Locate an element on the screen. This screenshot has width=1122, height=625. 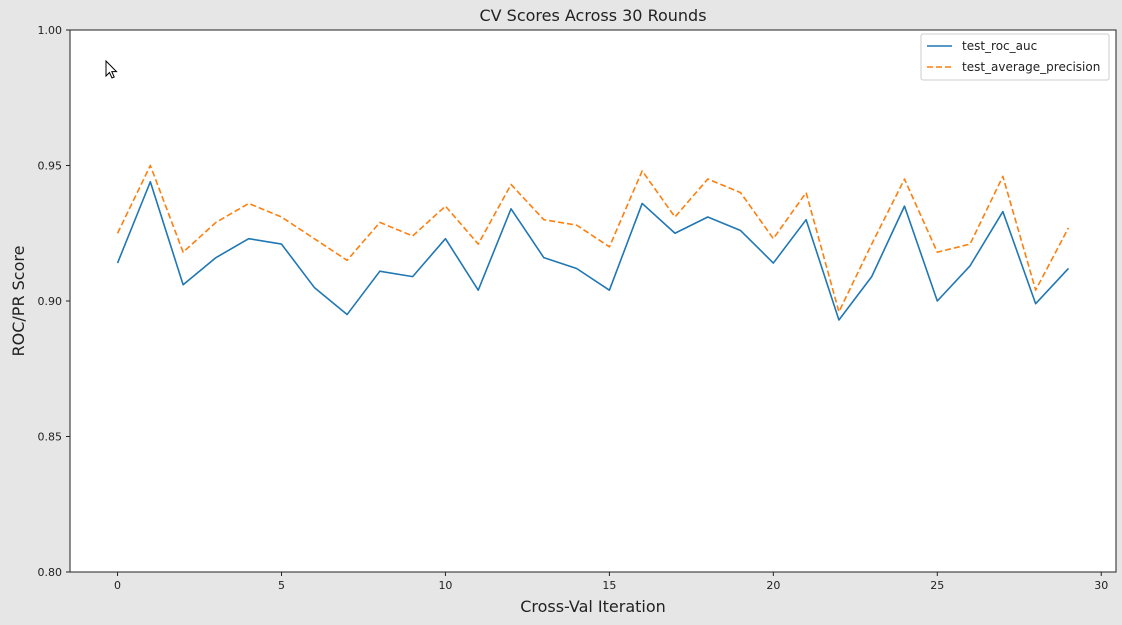
x-tick-label: 10 is located at coordinates (445, 585).